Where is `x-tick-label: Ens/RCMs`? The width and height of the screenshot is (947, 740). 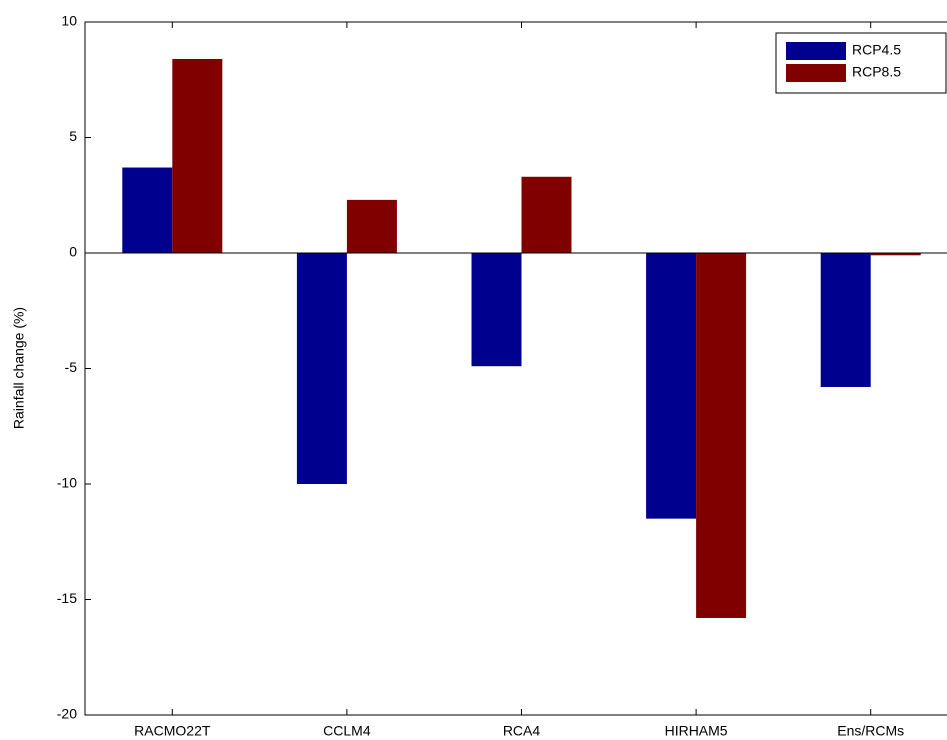 x-tick-label: Ens/RCMs is located at coordinates (870, 731).